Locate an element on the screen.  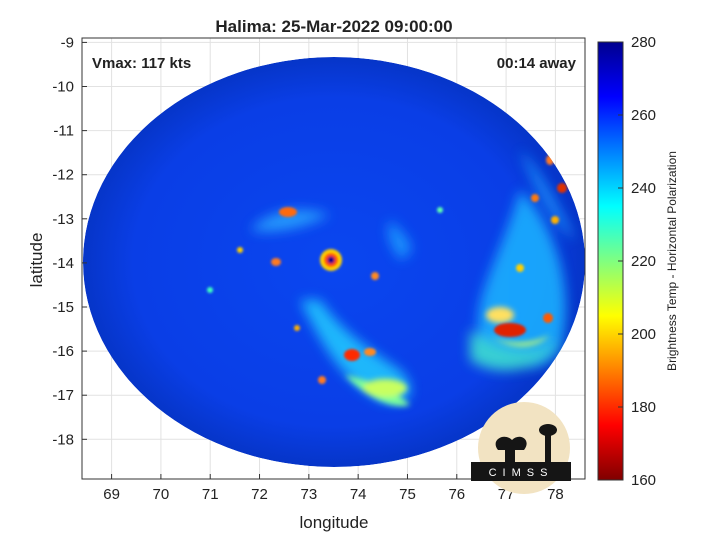
colorbar-tick-label: 180 is located at coordinates (643, 407).